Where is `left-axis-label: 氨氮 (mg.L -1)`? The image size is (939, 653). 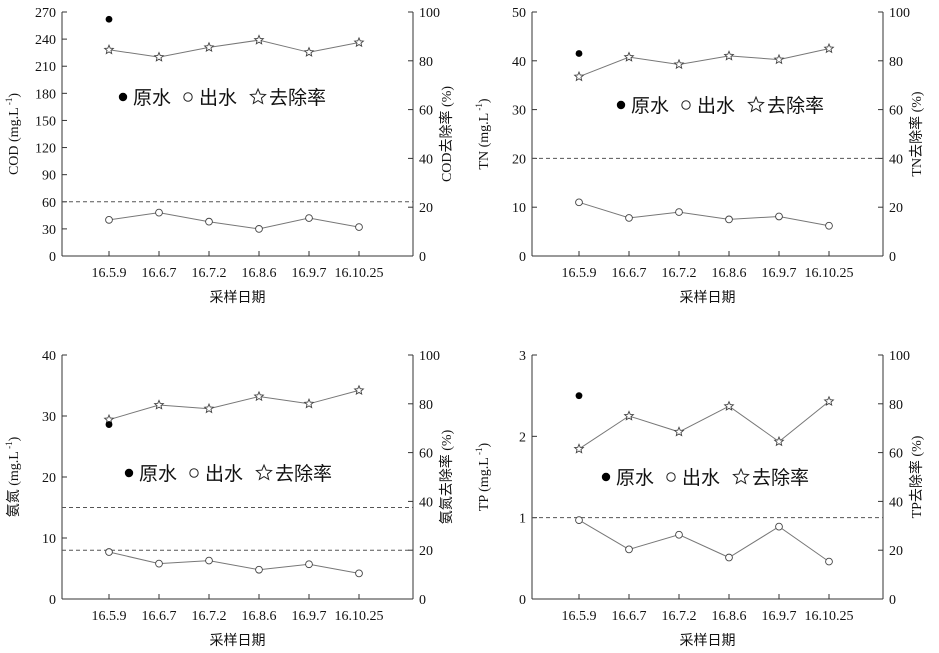 left-axis-label: 氨氮 (mg.L -1) is located at coordinates (13, 476).